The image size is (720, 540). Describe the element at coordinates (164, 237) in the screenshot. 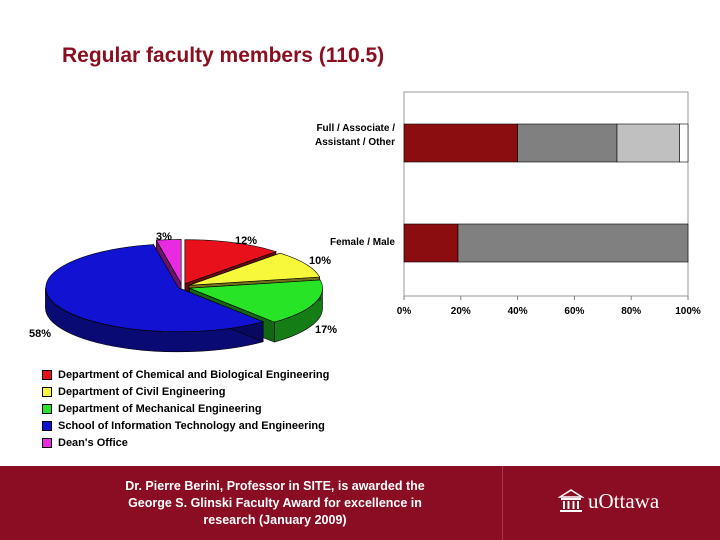

I see `pie-data-label: 3%` at that location.